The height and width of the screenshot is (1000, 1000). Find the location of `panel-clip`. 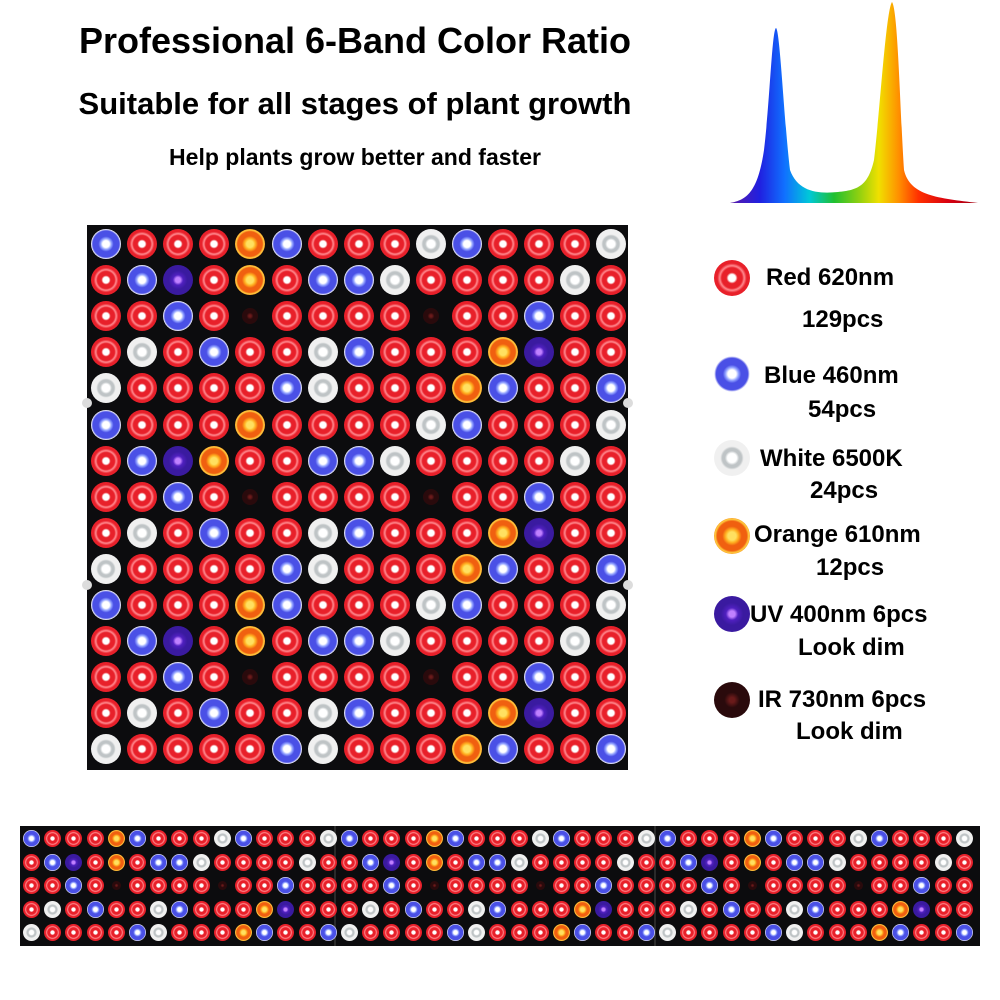

panel-clip is located at coordinates (628, 585).